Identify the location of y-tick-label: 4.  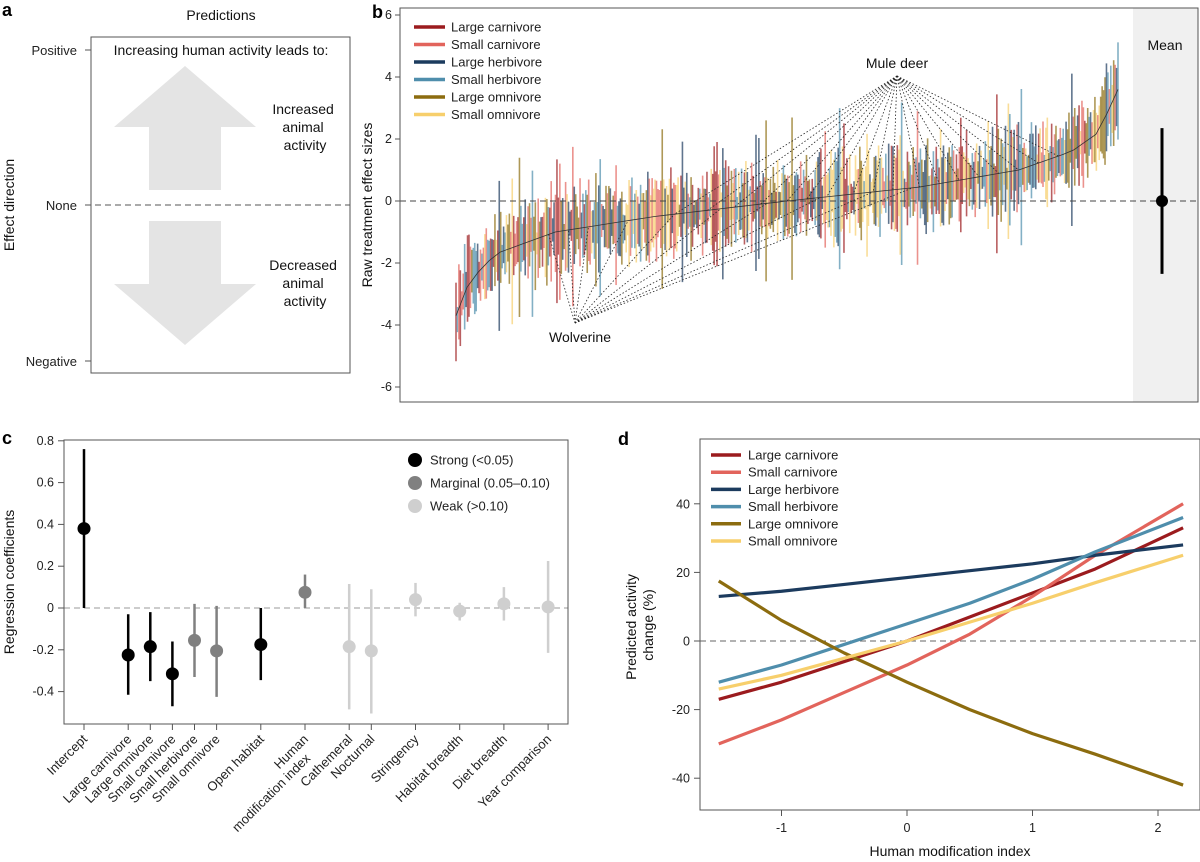
(388, 77).